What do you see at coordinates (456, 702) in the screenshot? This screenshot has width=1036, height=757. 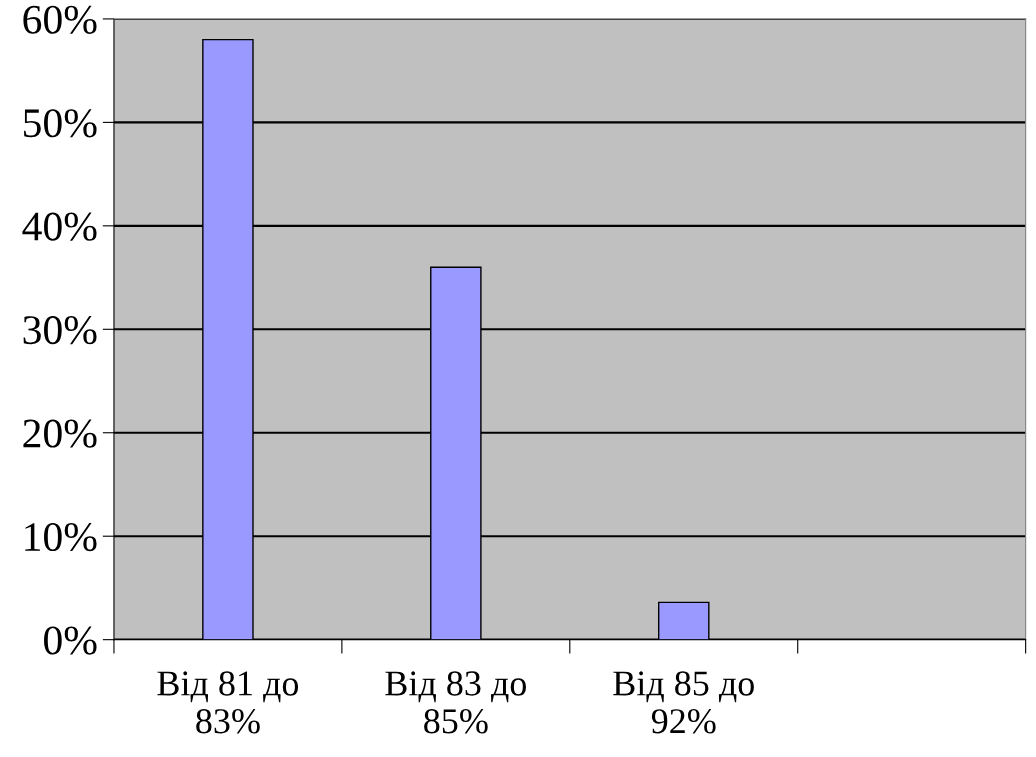 I see `x-tick-label: Від 83 до 85%` at bounding box center [456, 702].